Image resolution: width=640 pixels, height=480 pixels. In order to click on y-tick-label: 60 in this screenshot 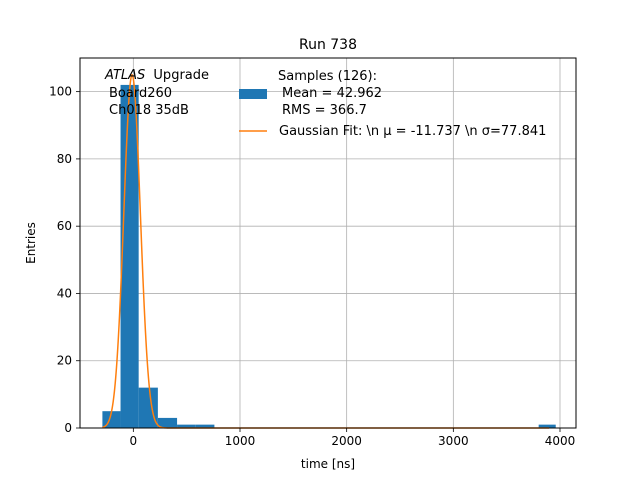, I will do `click(64, 226)`.